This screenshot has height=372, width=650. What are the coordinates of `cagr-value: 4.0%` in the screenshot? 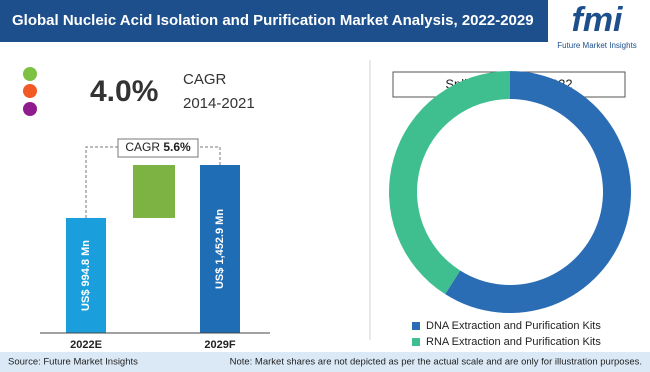 It's located at (124, 91).